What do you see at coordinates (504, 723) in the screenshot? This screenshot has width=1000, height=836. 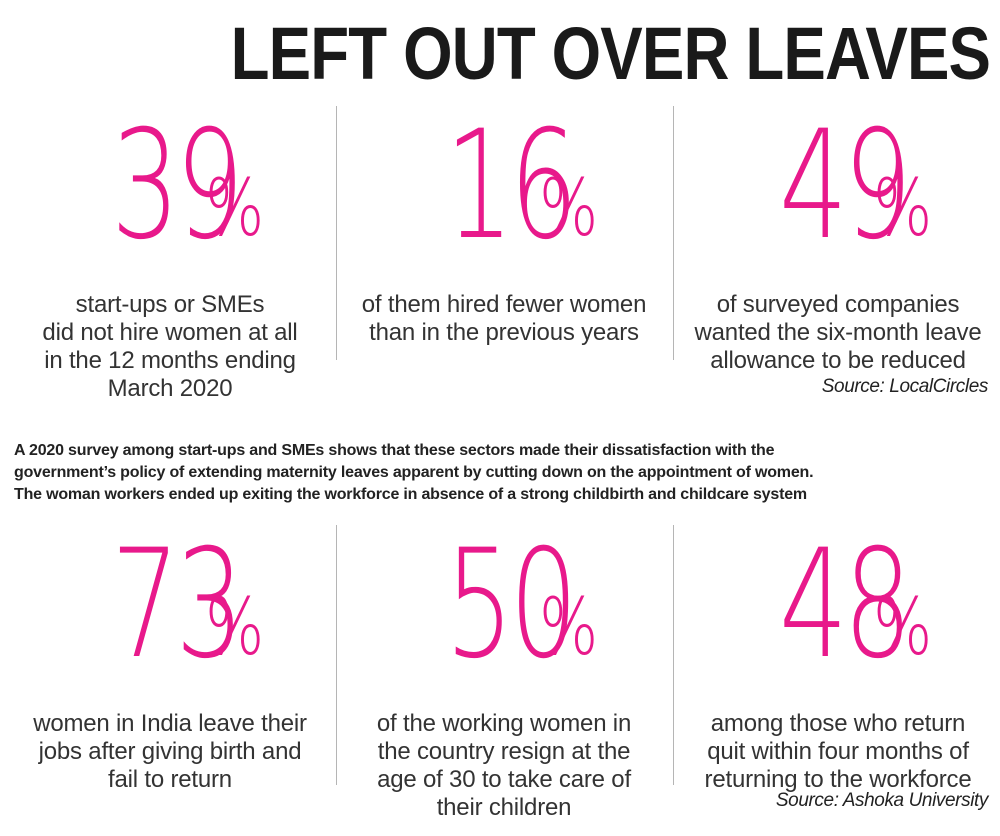 I see `stat-description-line: of the working women in` at bounding box center [504, 723].